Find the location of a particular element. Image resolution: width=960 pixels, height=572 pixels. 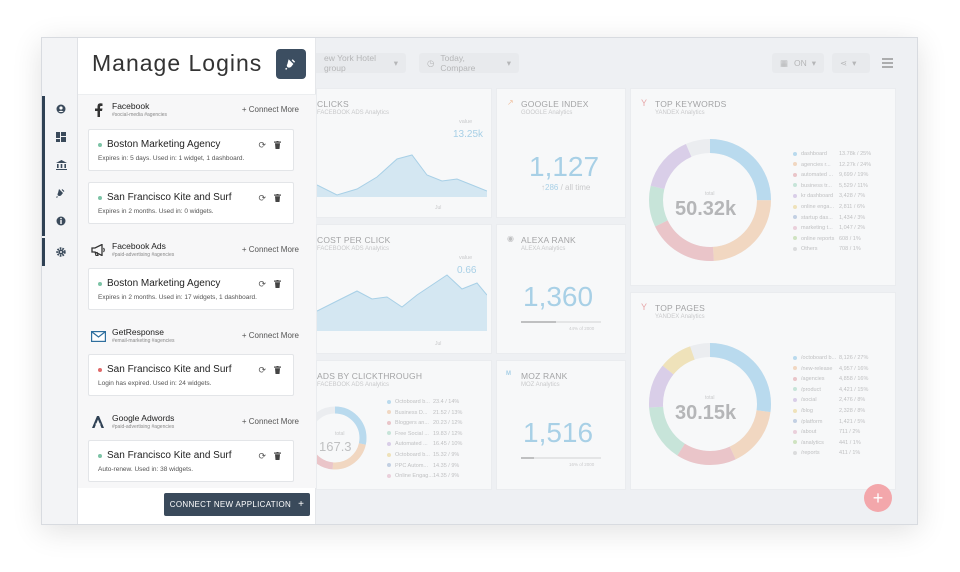

tile-subtitle: YANDEX Analytics is located at coordinates (680, 317).